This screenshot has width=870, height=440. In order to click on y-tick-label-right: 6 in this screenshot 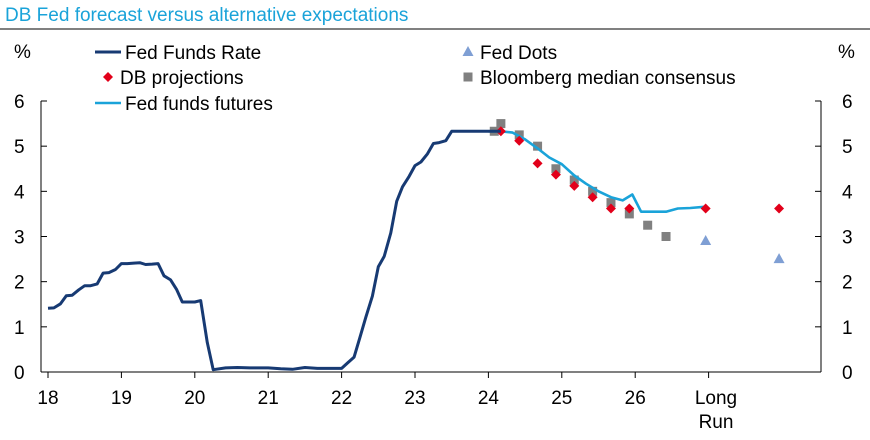, I will do `click(847, 102)`.